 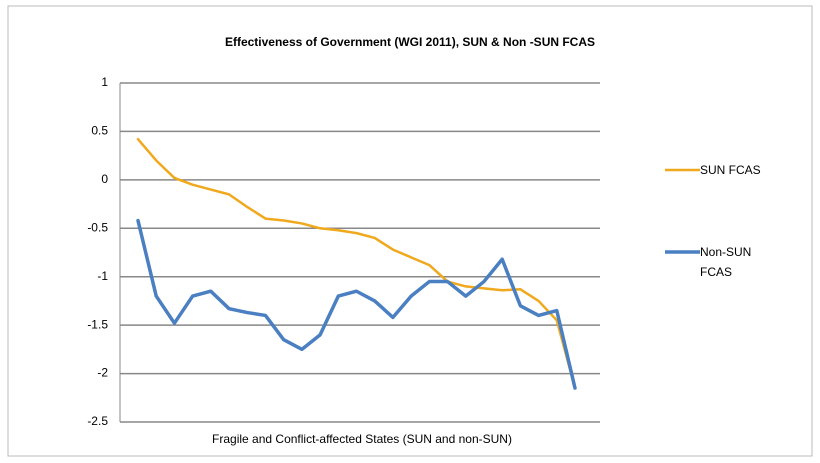 What do you see at coordinates (726, 262) in the screenshot?
I see `legend-label: Non-SUN FCAS` at bounding box center [726, 262].